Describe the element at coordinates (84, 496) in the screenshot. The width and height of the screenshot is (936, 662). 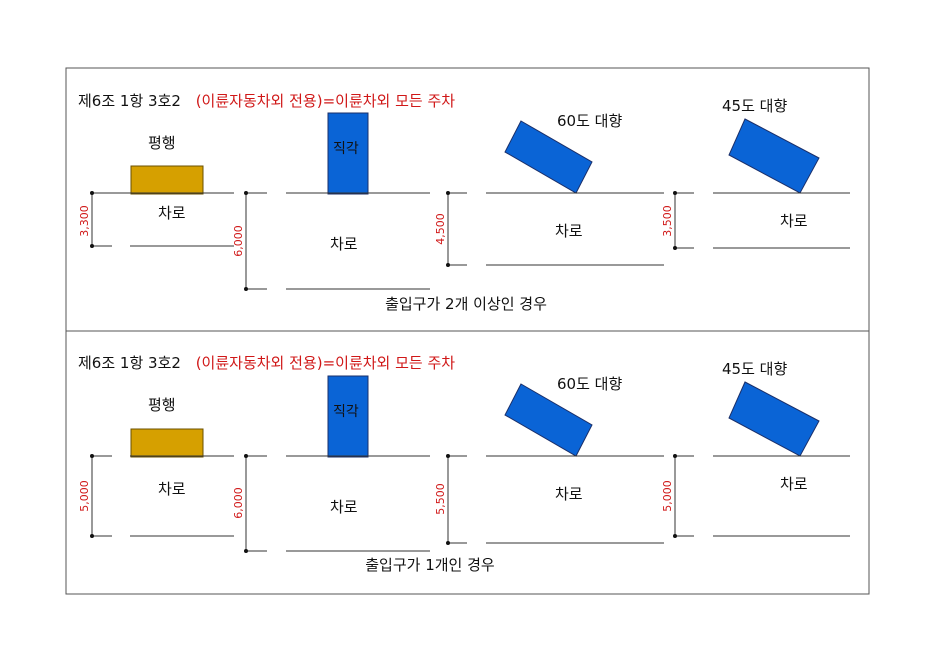
I see `dimension-parallel: 5,000` at that location.